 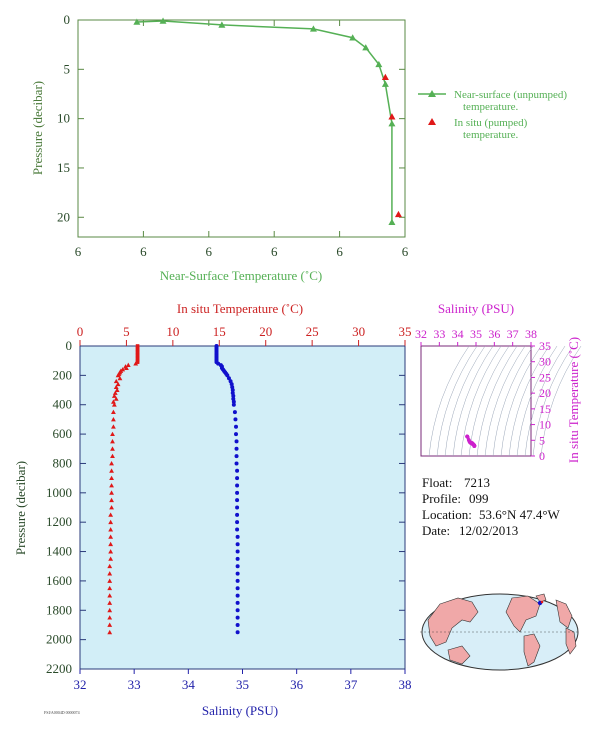 I want to click on float-label: Float:, so click(x=437, y=482).